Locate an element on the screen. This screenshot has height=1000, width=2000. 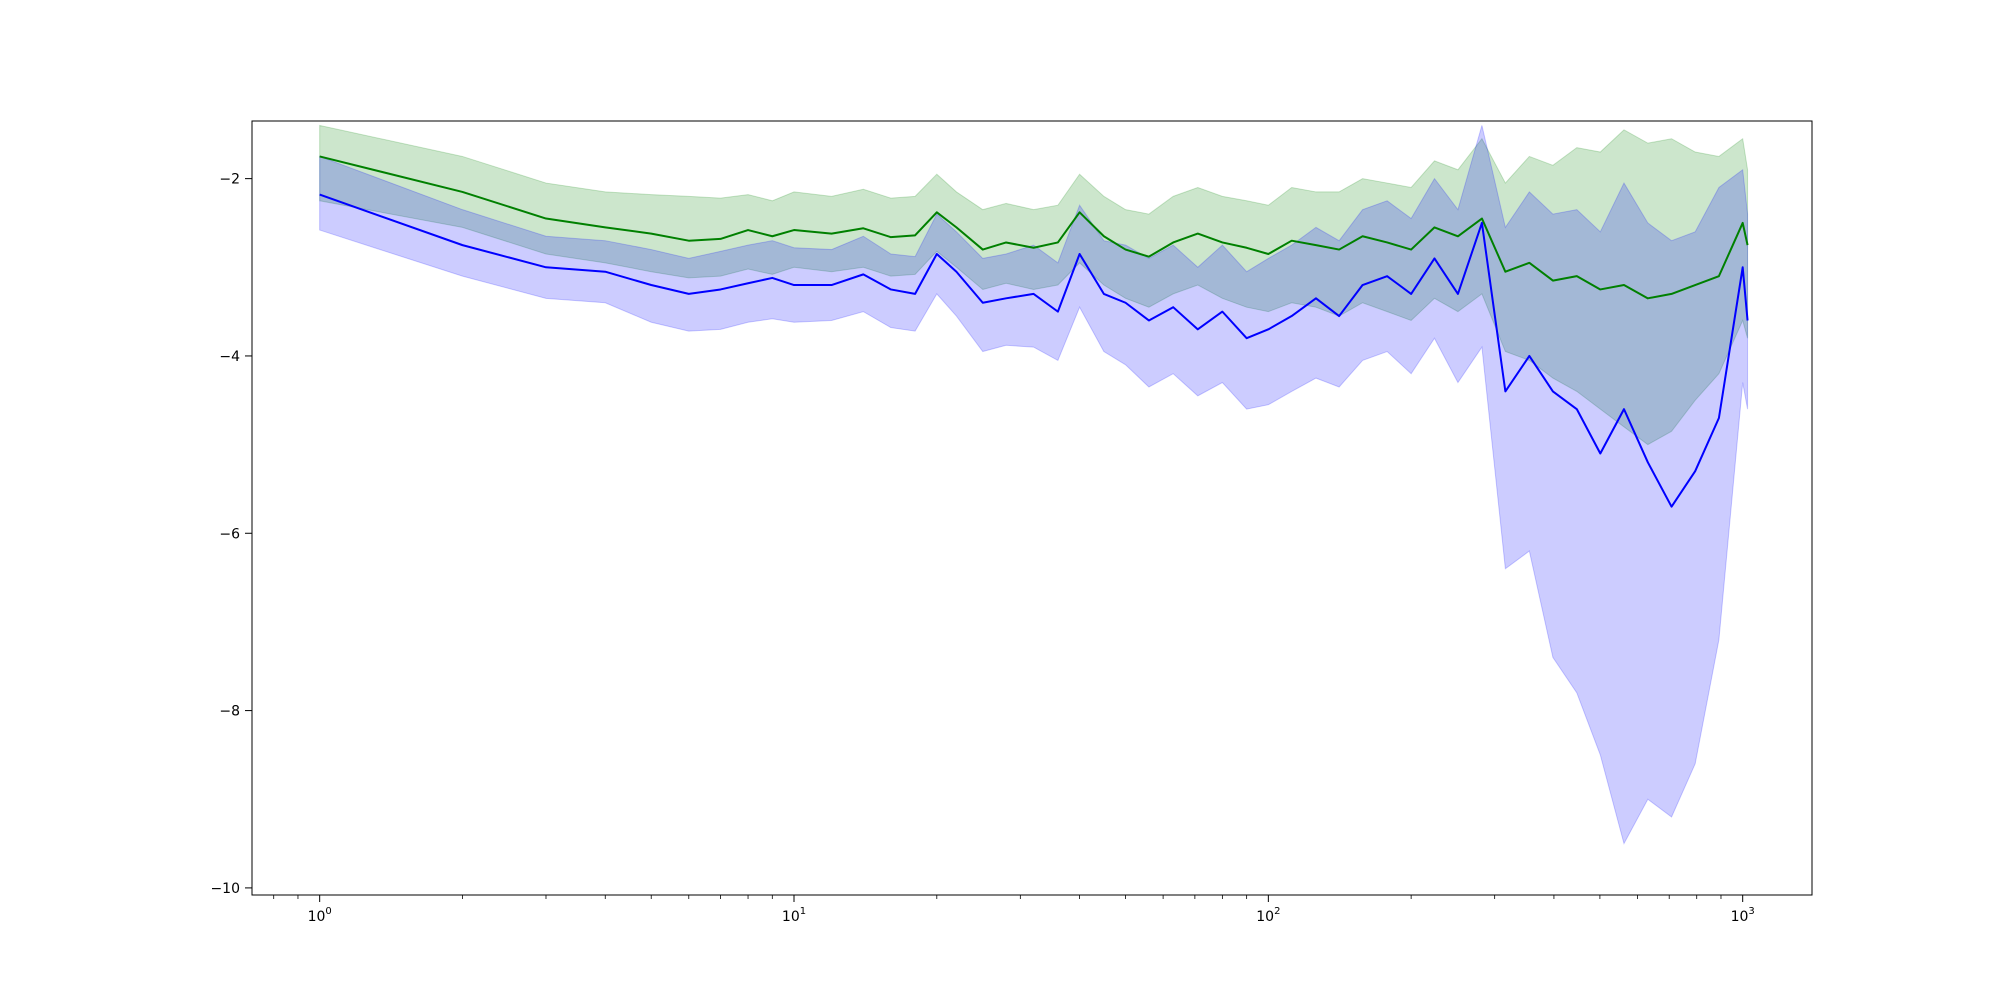
x-tick-label: 10² is located at coordinates (1268, 915).